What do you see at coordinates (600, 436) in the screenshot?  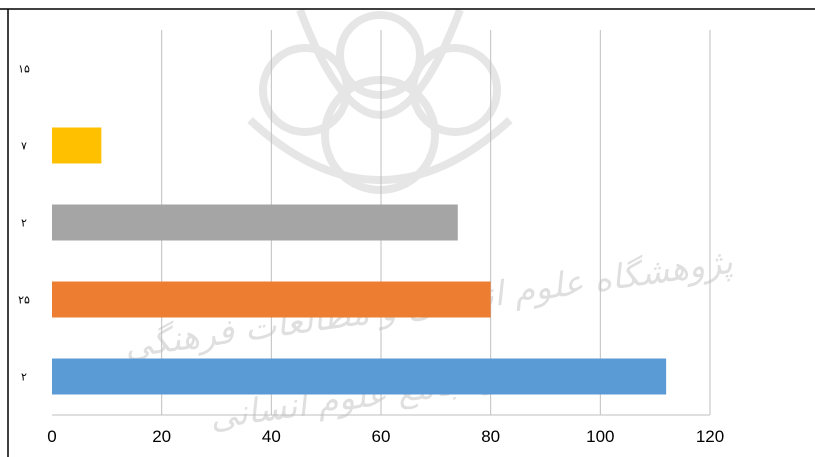 I see `x-tick-label-100: 100` at bounding box center [600, 436].